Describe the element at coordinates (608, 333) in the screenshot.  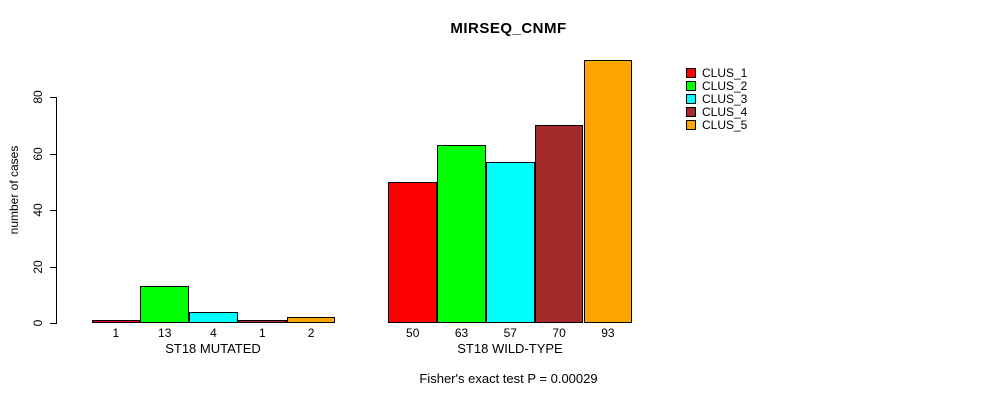
I see `bar-value-label: 93` at that location.